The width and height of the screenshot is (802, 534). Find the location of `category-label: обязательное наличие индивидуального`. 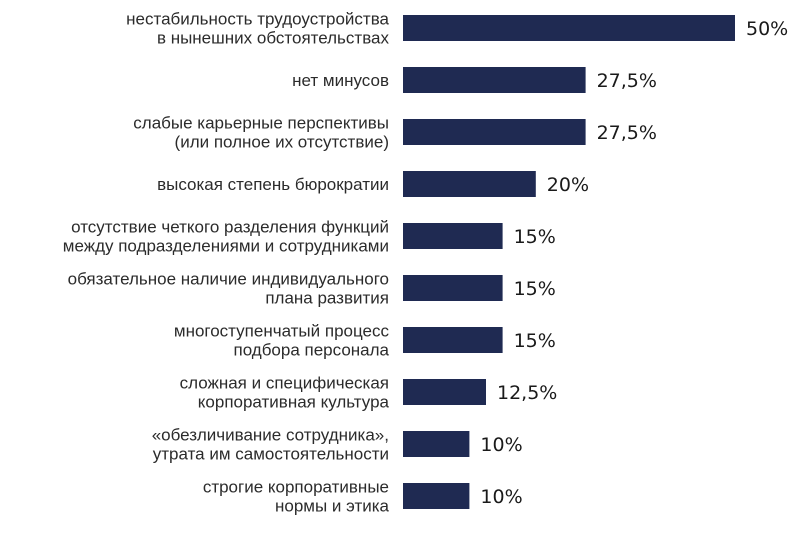

category-label: обязательное наличие индивидуального is located at coordinates (228, 279).